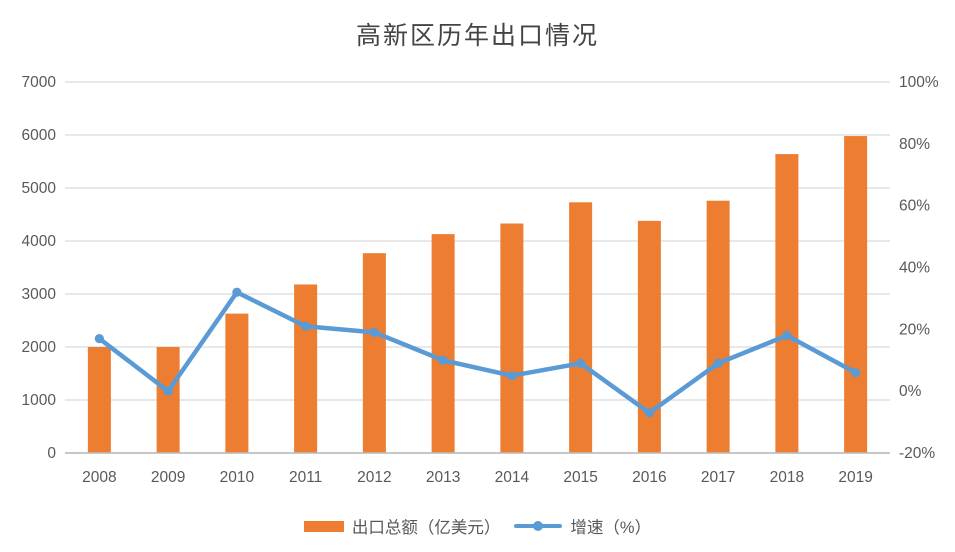  I want to click on line-swatch-dot-icon, so click(538, 526).